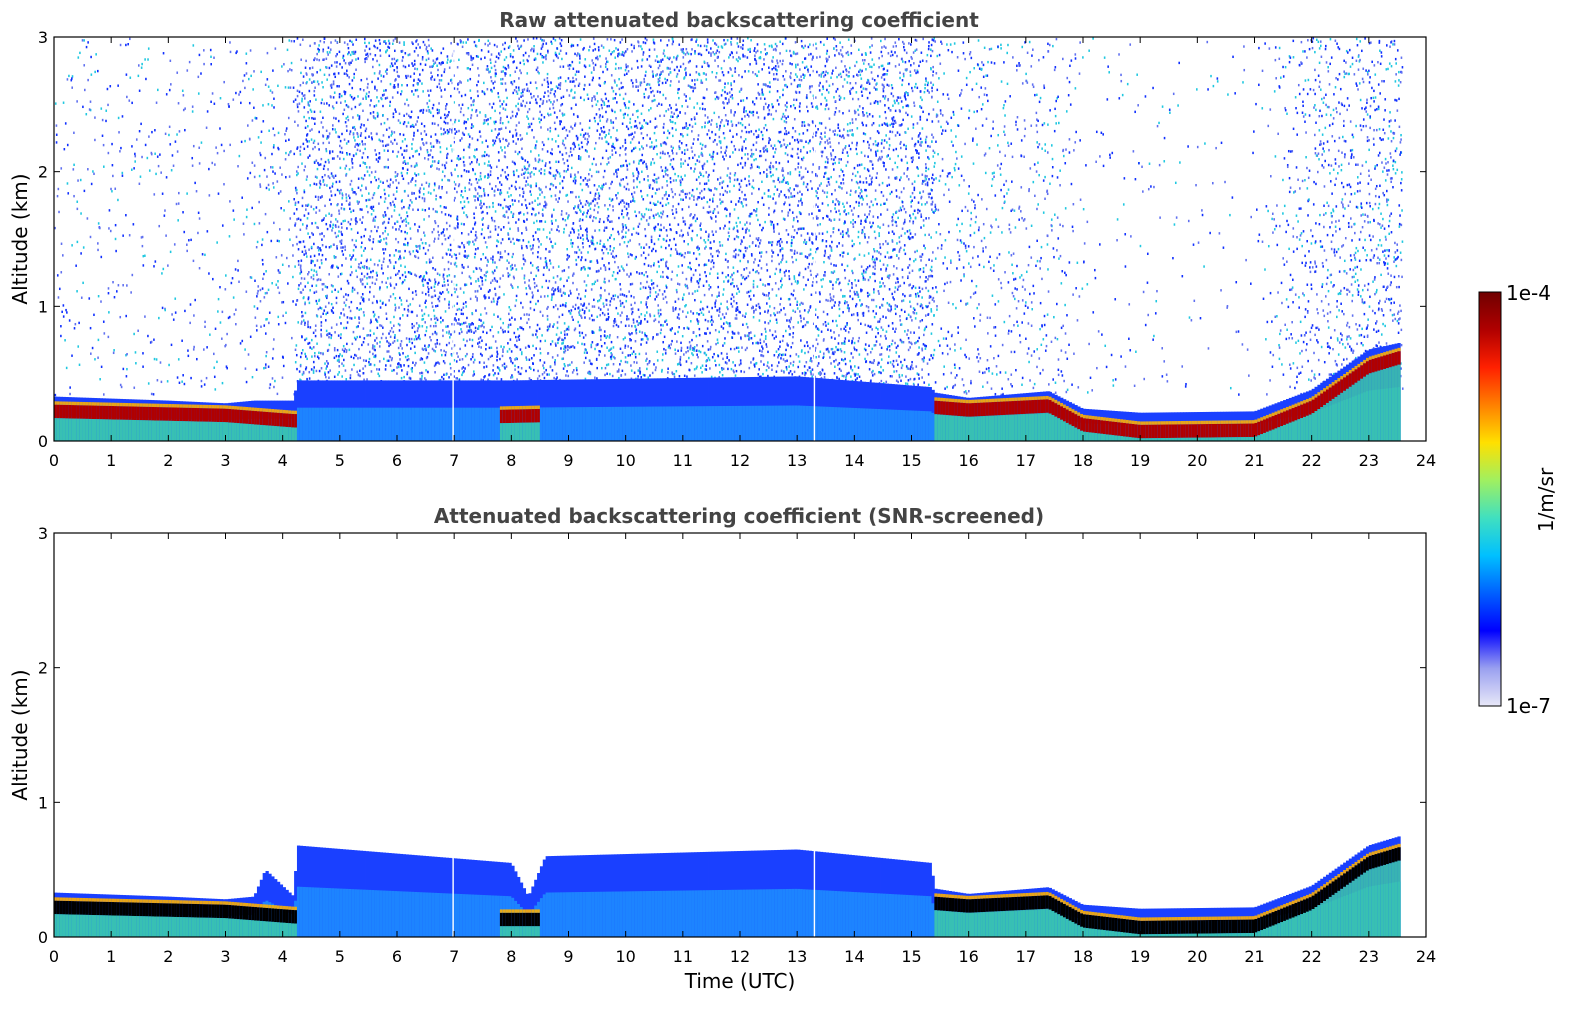  What do you see at coordinates (1528, 293) in the screenshot?
I see `colorbar-max-label: 1e-4` at bounding box center [1528, 293].